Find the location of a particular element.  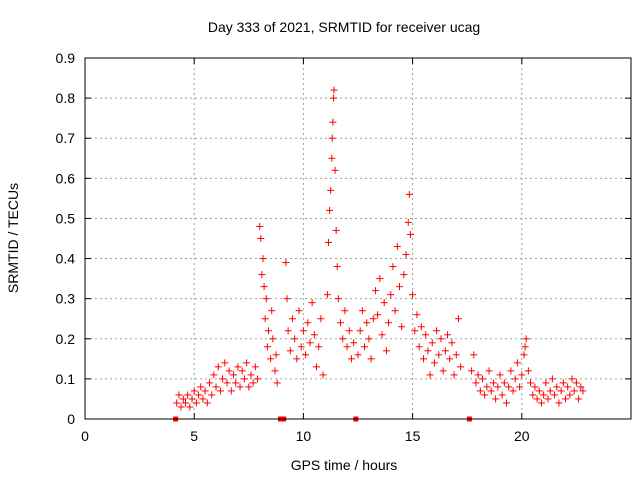

x-tick-label: 0 is located at coordinates (85, 436).